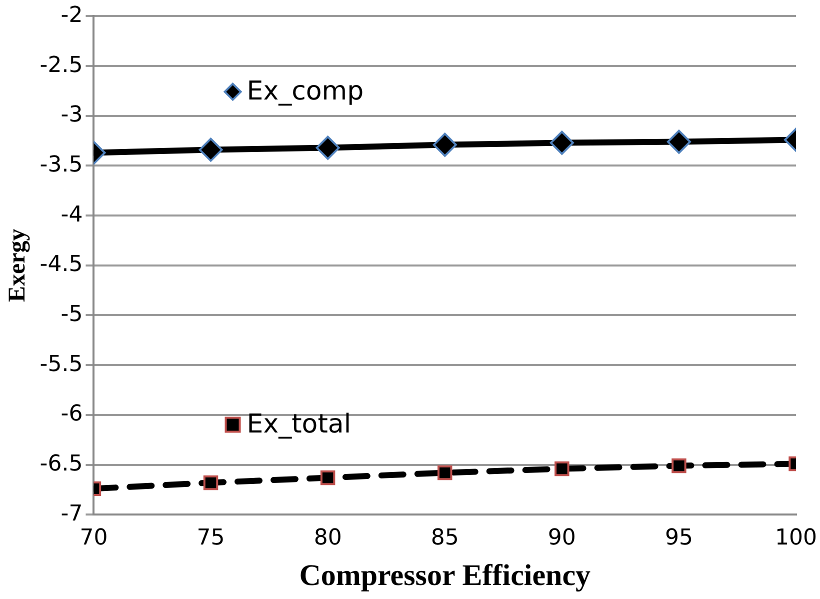 Image resolution: width=820 pixels, height=599 pixels. Describe the element at coordinates (678, 538) in the screenshot. I see `x-tick-label: 95` at that location.